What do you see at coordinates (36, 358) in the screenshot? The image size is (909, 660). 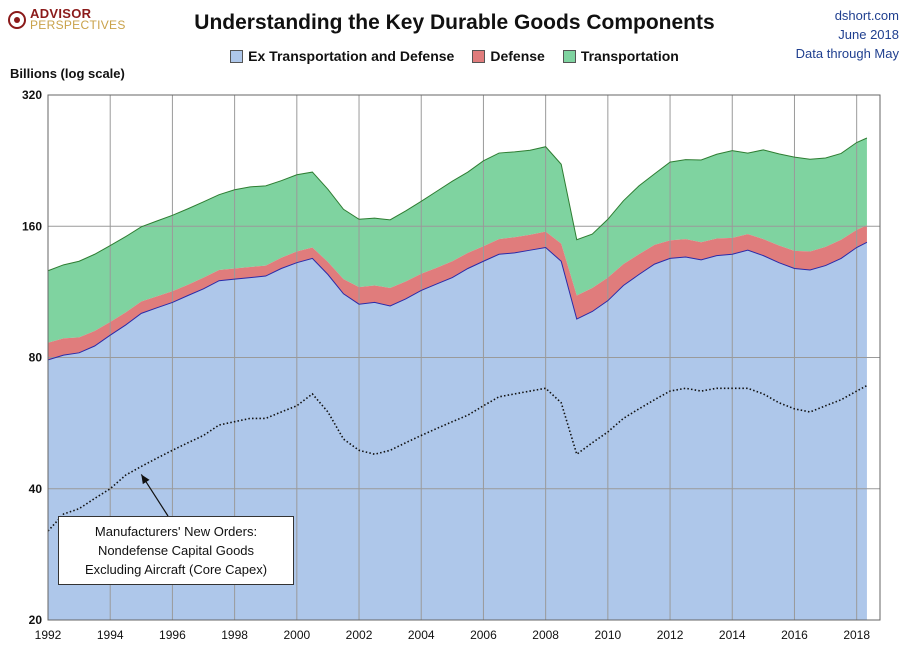 I see `y-tick-label-80: 80` at bounding box center [36, 358].